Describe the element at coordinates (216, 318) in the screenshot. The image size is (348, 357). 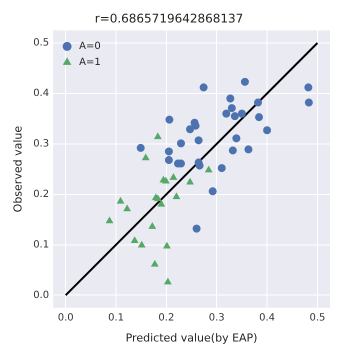
I see `x-tick-label: 0.3` at that location.